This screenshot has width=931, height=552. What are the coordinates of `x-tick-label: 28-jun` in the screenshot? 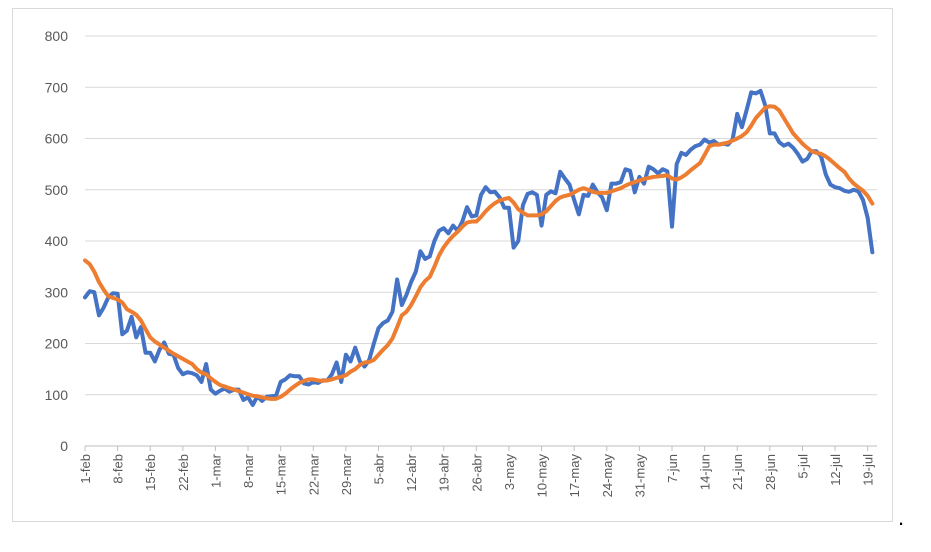 It's located at (770, 472).